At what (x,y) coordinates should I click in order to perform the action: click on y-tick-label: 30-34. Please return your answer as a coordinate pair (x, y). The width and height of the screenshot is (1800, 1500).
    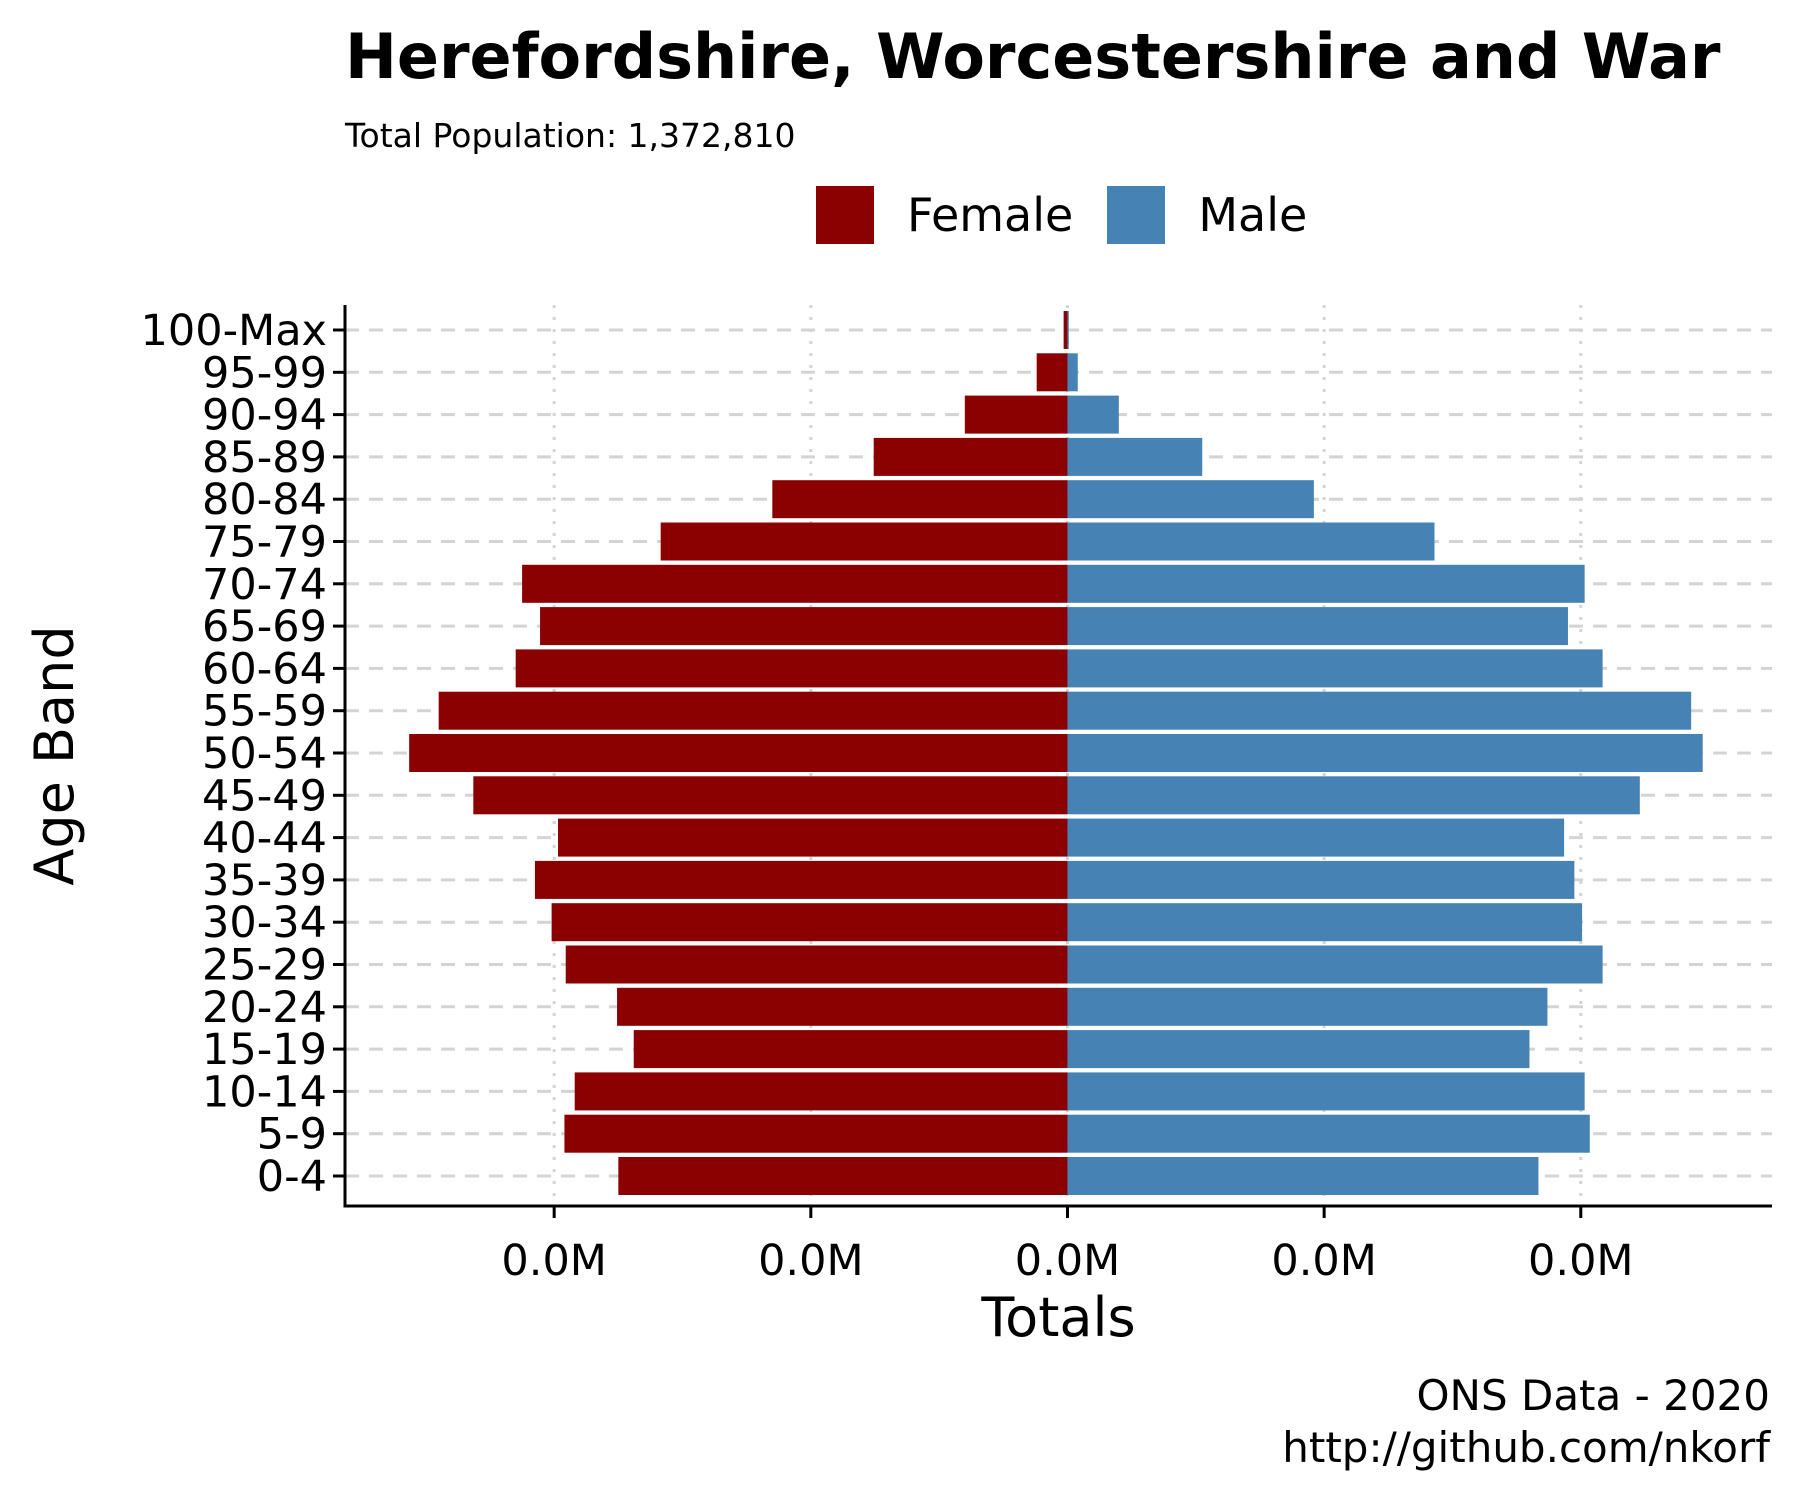
    Looking at the image, I should click on (264, 923).